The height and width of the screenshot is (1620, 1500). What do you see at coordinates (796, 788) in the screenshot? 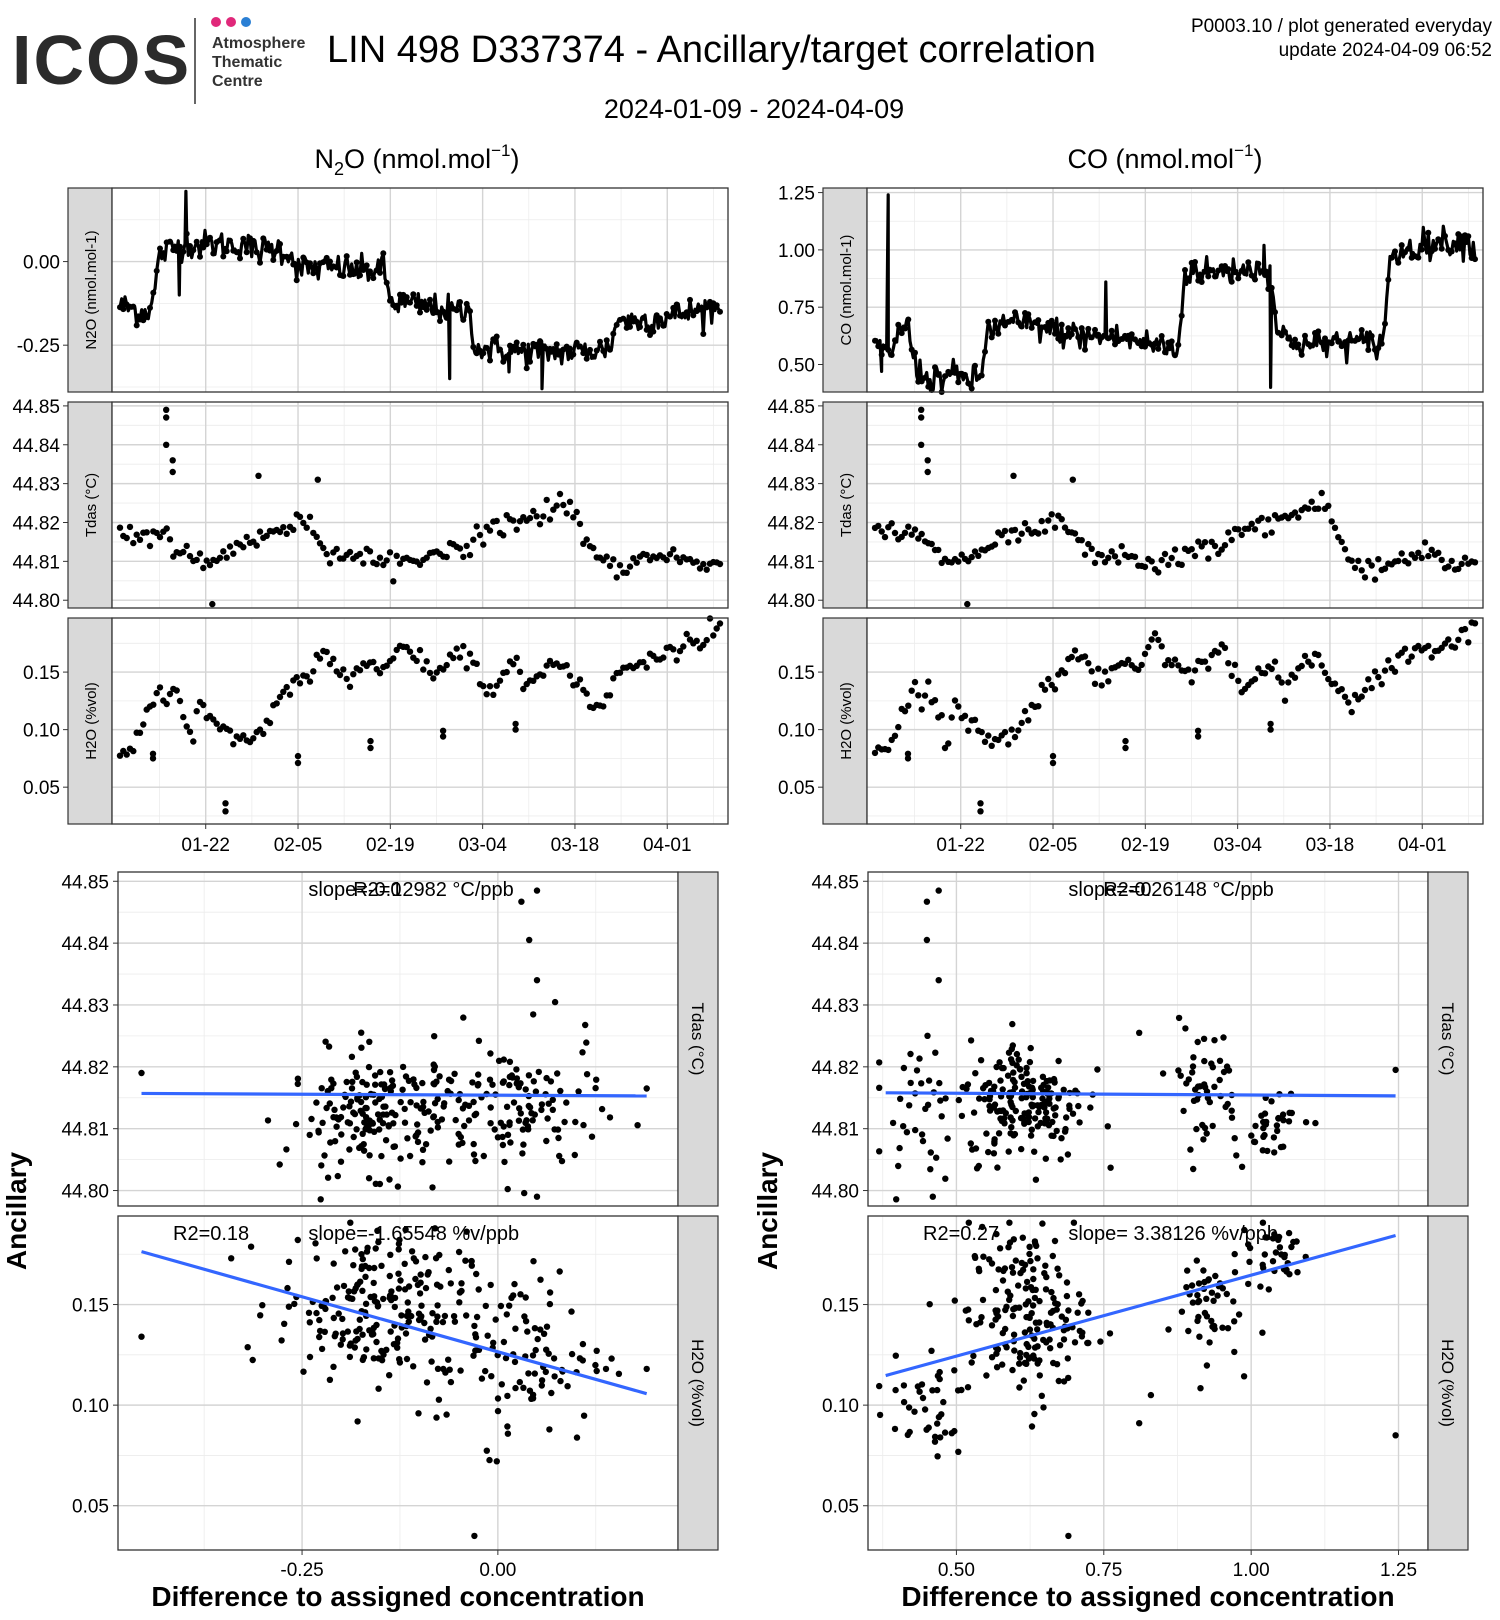
I see `y-tick-label: 0.05` at bounding box center [796, 788].